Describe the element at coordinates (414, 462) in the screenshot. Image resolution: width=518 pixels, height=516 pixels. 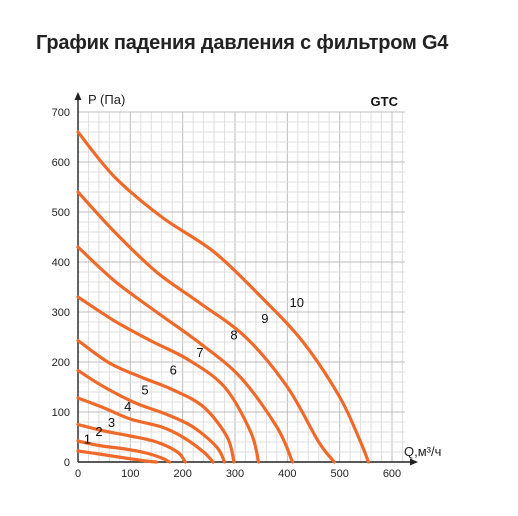
I see `x-axis-arrow-icon` at that location.